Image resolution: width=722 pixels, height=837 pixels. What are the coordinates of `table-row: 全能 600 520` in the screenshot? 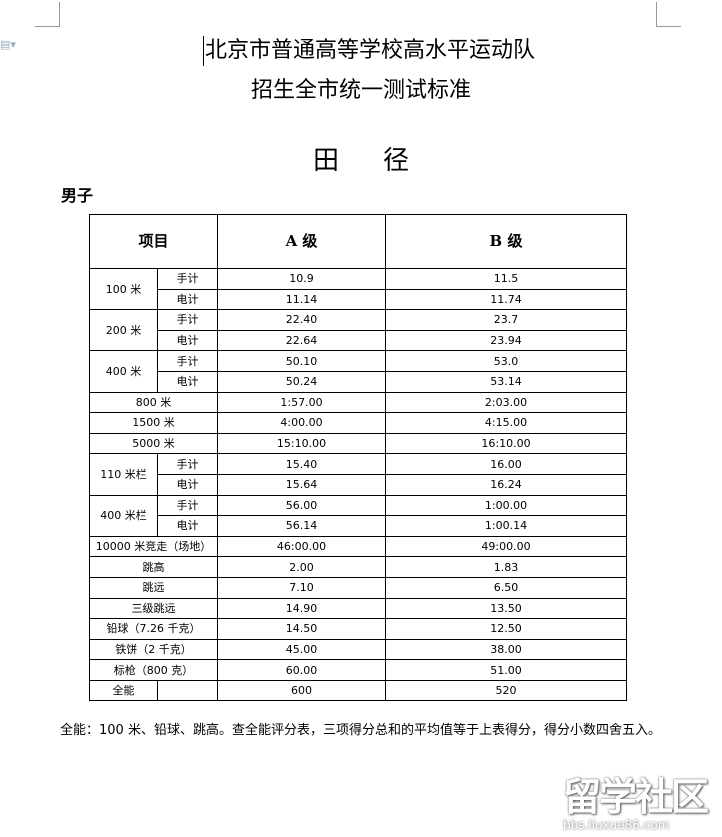 It's located at (358, 690).